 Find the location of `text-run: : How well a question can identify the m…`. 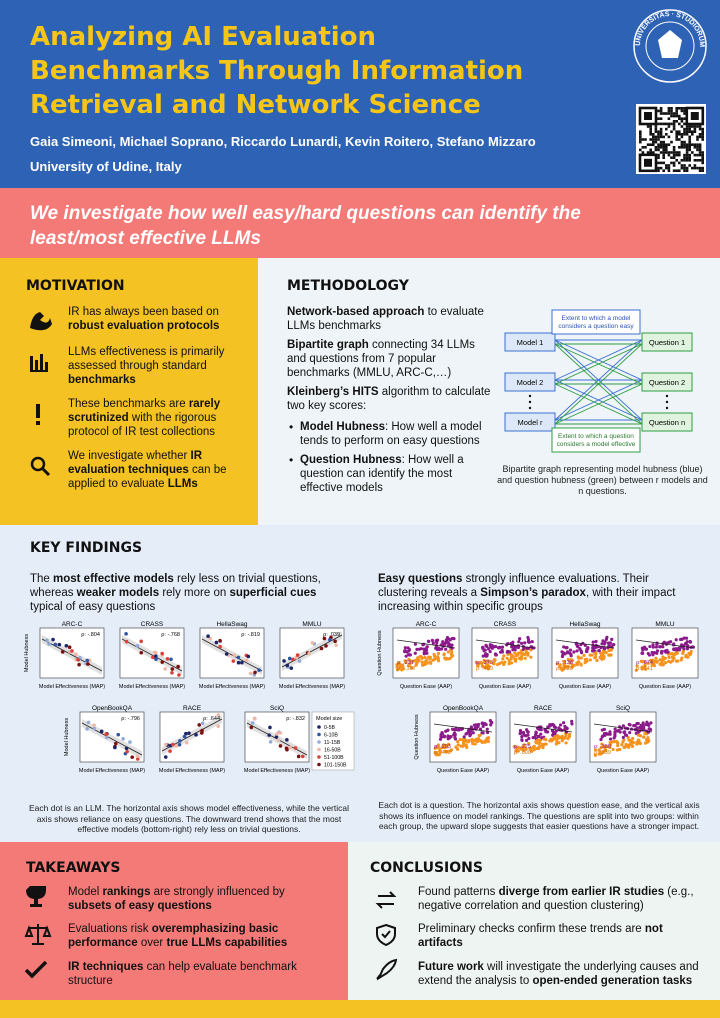

text-run: : How well a question can identify the m… is located at coordinates (382, 474).